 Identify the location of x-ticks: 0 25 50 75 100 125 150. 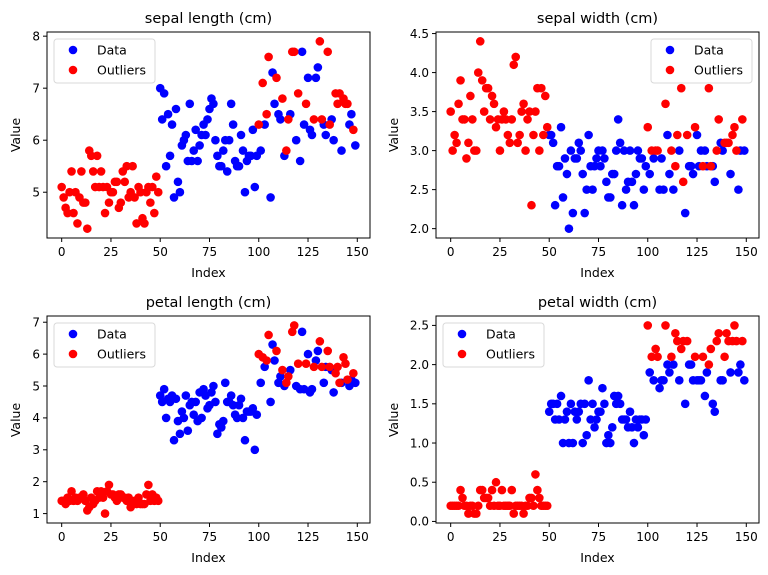
(602, 248).